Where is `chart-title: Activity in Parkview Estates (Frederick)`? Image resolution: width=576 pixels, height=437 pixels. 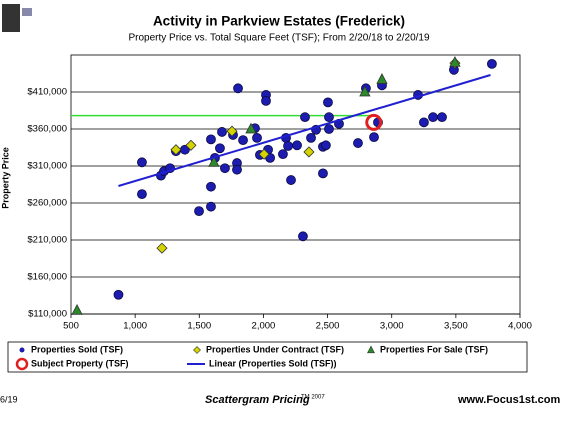
chart-title: Activity in Parkview Estates (Frederick) is located at coordinates (279, 21).